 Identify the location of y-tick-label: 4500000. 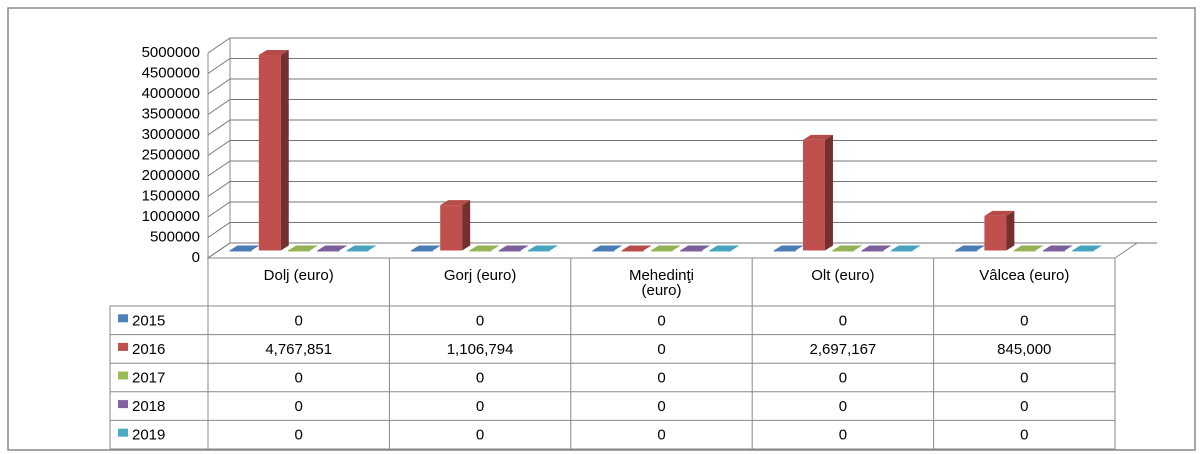
(171, 72).